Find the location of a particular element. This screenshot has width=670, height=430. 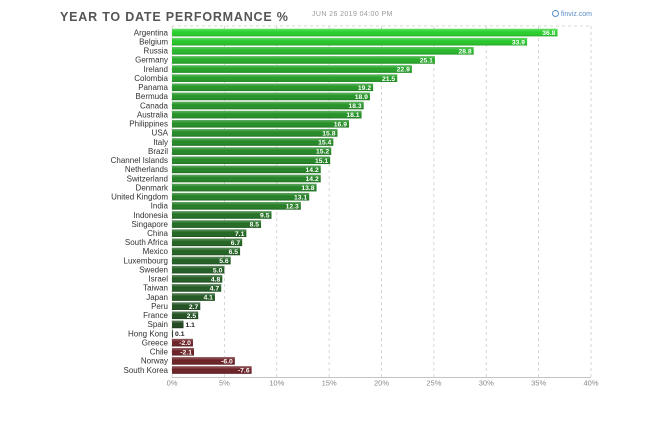

data-label: 2.7 is located at coordinates (194, 307).